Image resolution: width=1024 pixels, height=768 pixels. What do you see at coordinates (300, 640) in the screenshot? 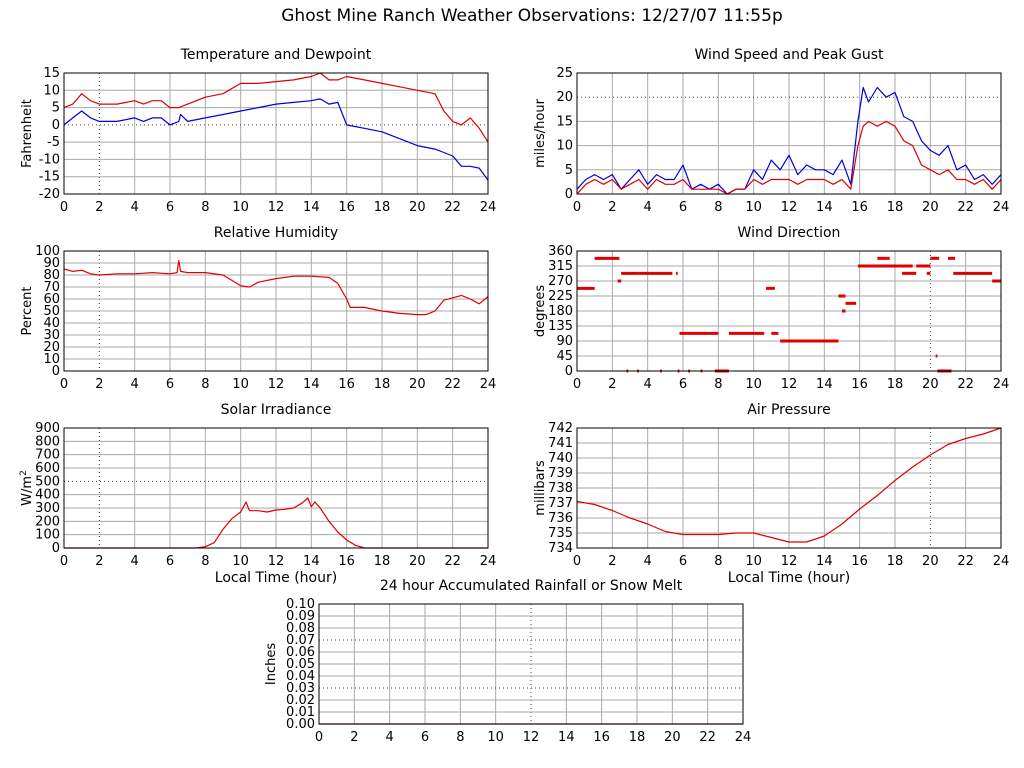
I see `y-tick-label: 0.07` at bounding box center [300, 640].